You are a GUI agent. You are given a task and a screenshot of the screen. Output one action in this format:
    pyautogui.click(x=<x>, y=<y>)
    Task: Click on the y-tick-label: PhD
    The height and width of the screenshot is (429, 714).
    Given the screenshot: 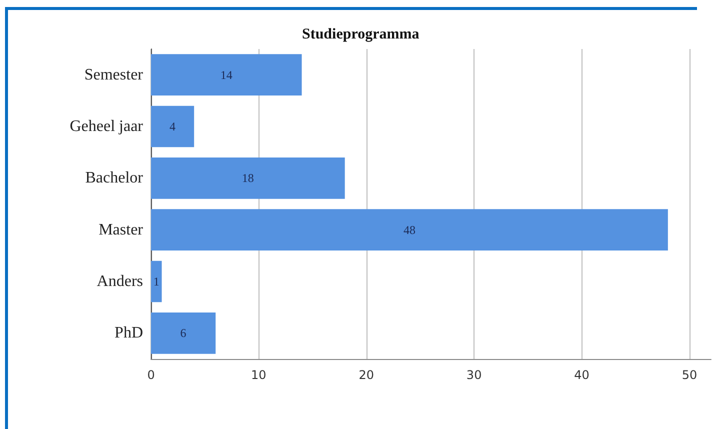 What is the action you would take?
    pyautogui.click(x=128, y=333)
    